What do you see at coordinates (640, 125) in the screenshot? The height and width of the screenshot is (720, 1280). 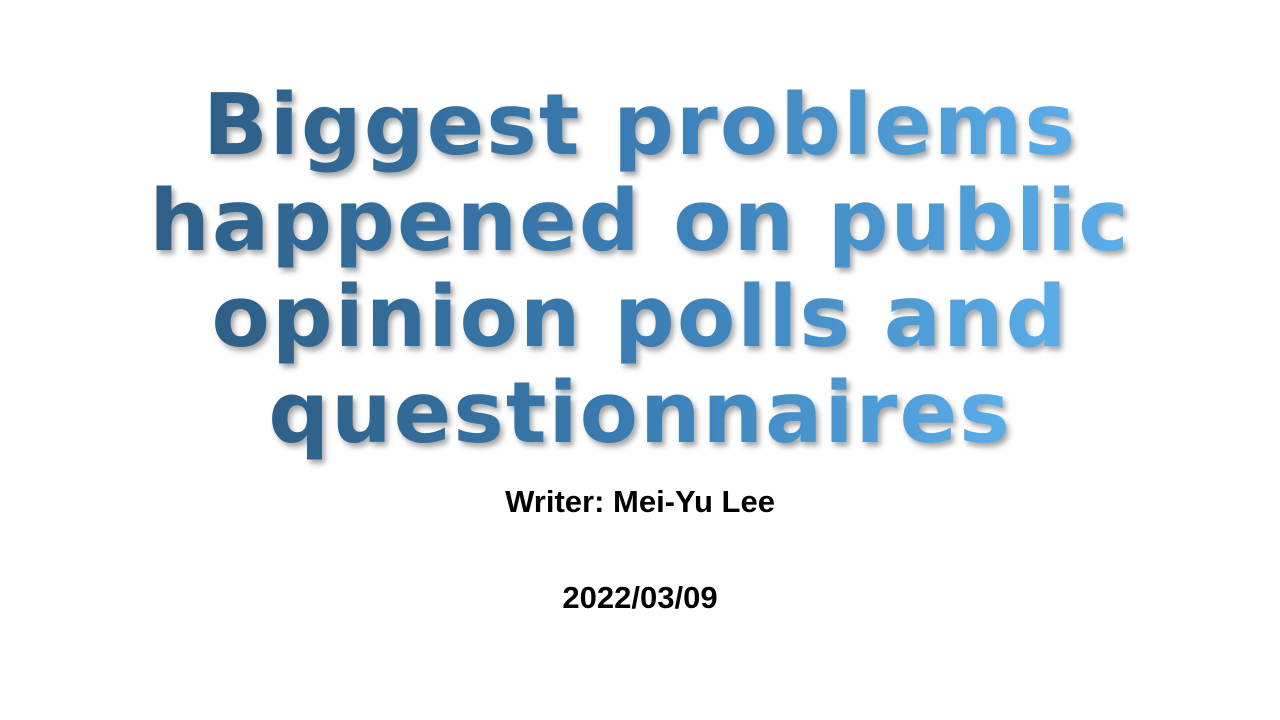 I see `slide-title-line-1: Biggest problems` at bounding box center [640, 125].